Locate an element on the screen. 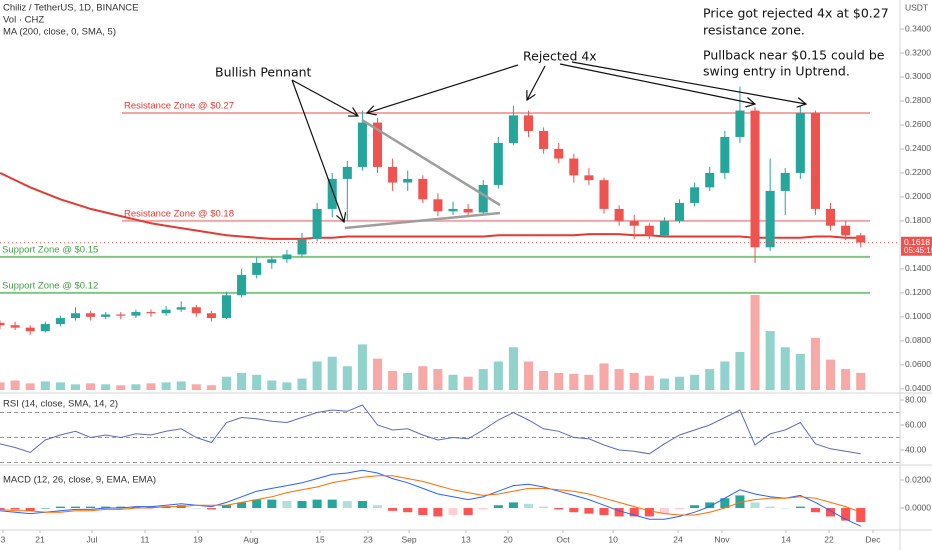 The image size is (932, 550). y-tick-label: 0.1000 is located at coordinates (918, 316).